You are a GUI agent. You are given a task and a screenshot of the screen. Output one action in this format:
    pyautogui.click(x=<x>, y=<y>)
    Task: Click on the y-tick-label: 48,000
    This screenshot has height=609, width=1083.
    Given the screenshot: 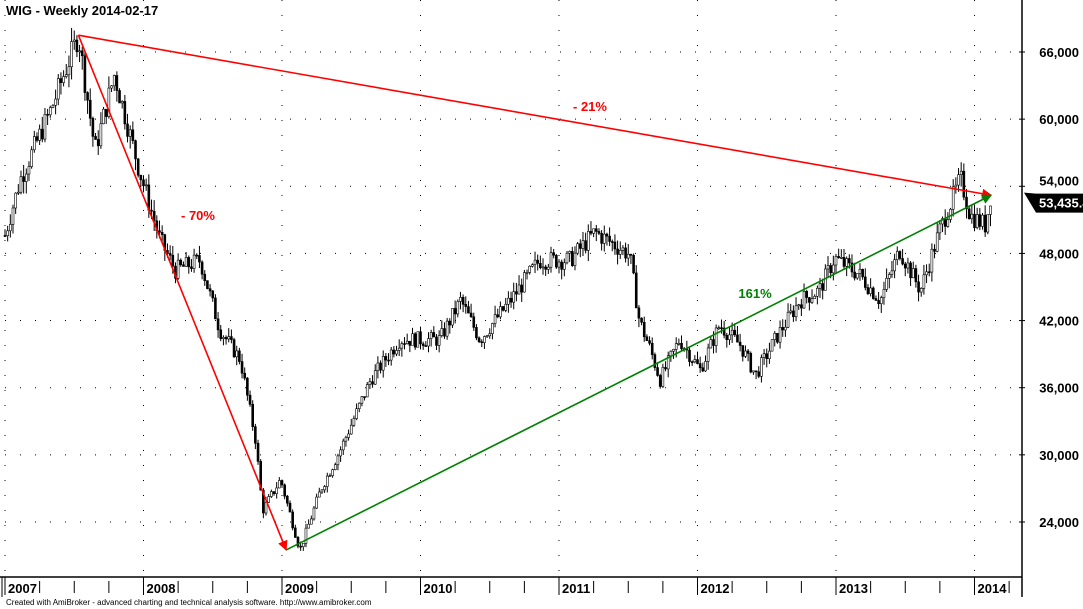 What is the action you would take?
    pyautogui.click(x=1059, y=253)
    